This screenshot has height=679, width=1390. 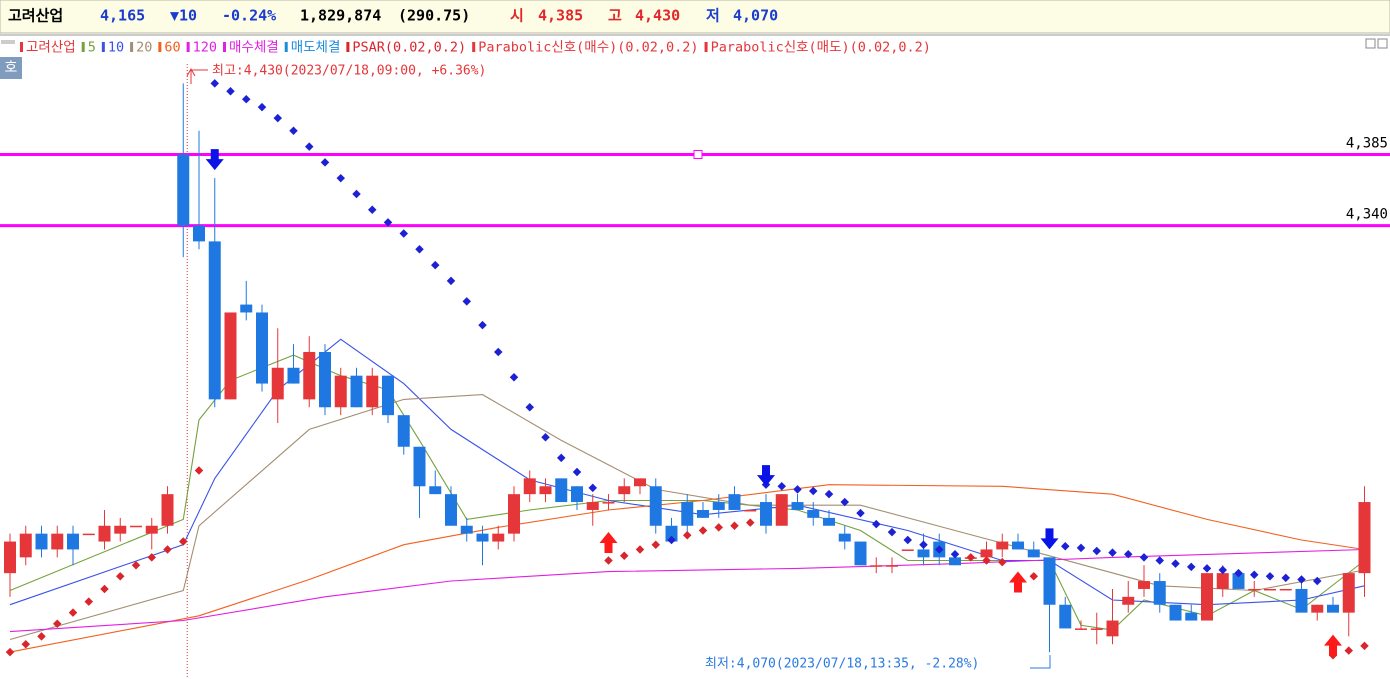 I want to click on low-annotation: 최저:4,070(2023/07/18,13:35, -2.28%), so click(x=842, y=664).